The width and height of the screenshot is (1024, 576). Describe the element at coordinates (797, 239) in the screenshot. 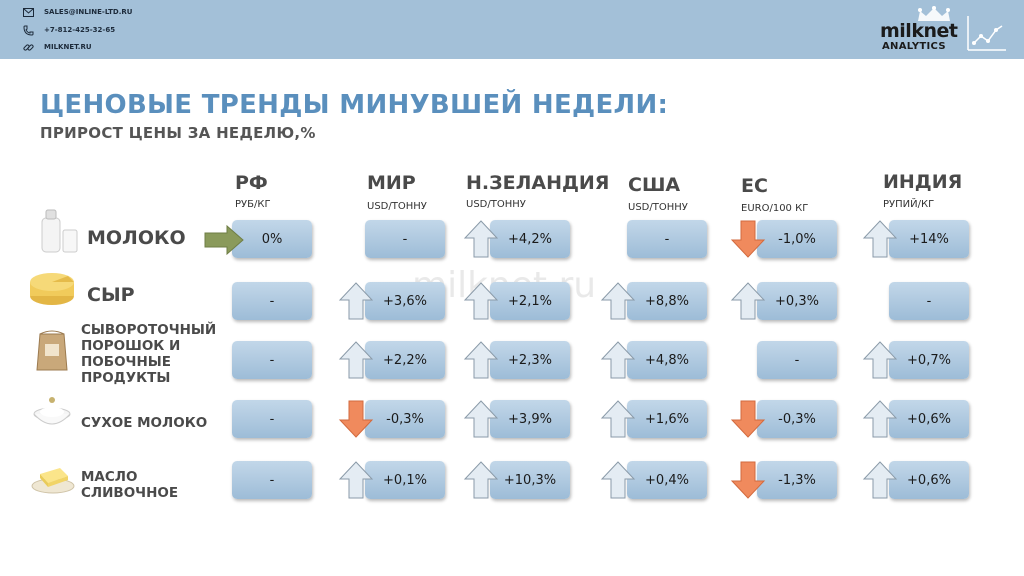

I see `price-change-cell: -1,0%` at that location.